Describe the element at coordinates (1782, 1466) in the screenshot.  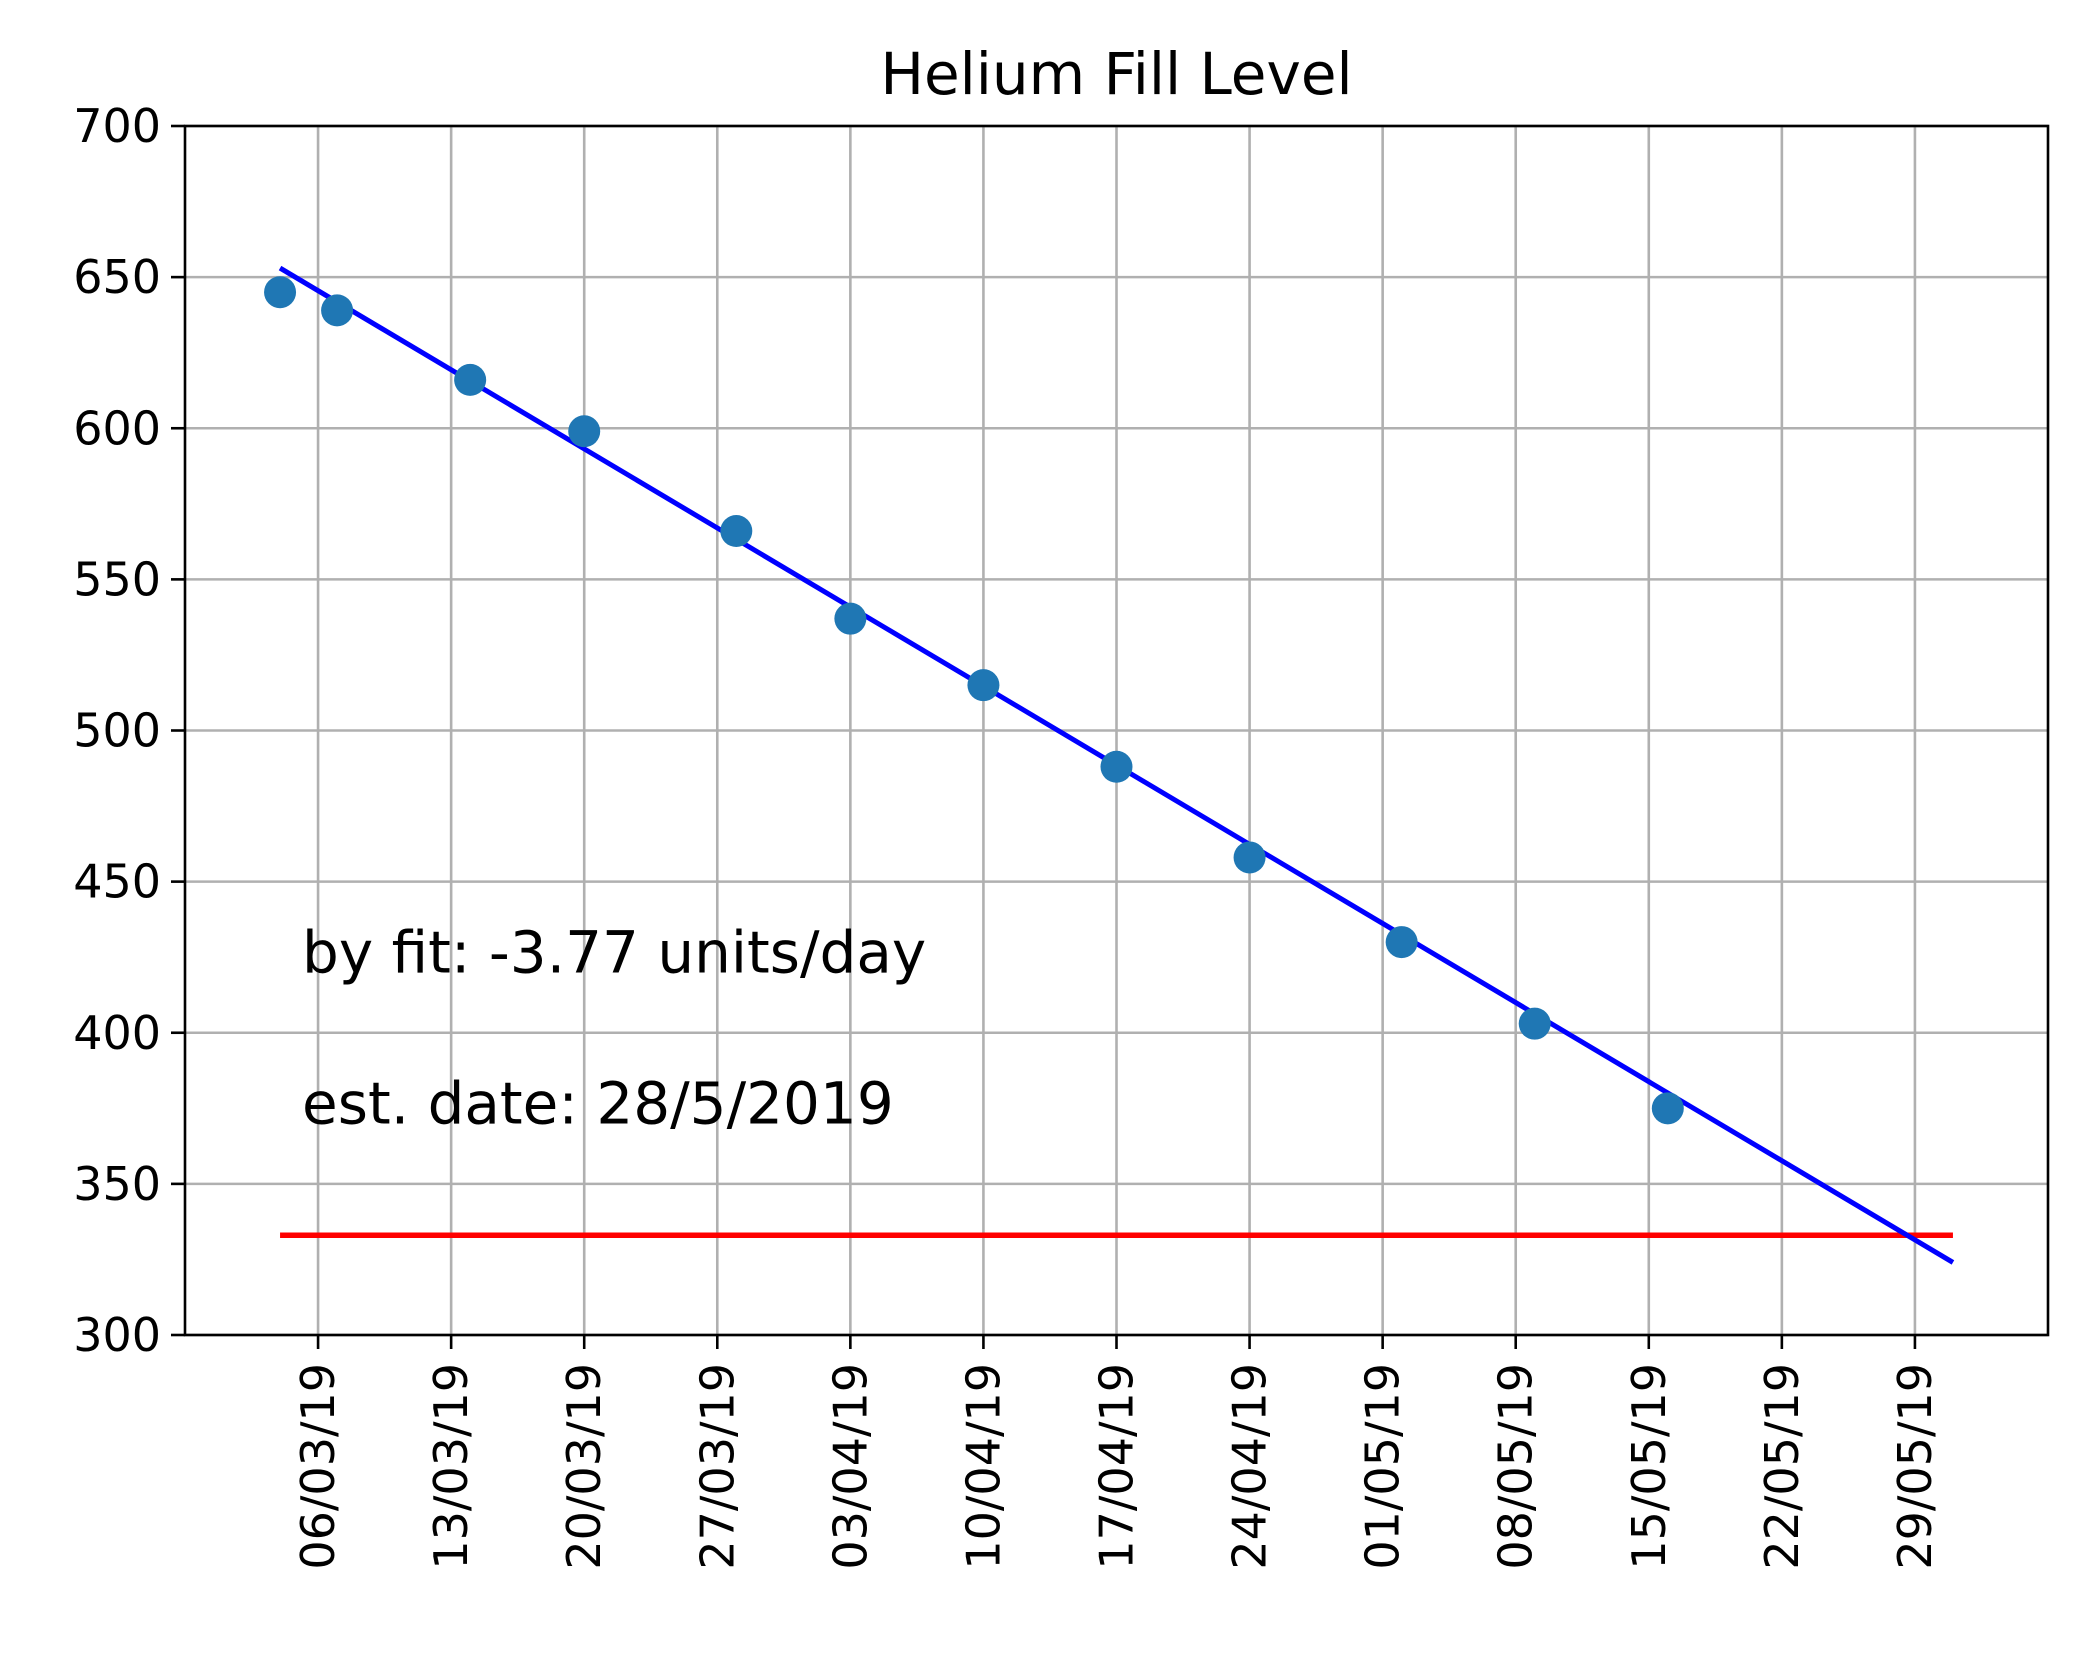
I see `x-tick-label: 22/05/19` at that location.